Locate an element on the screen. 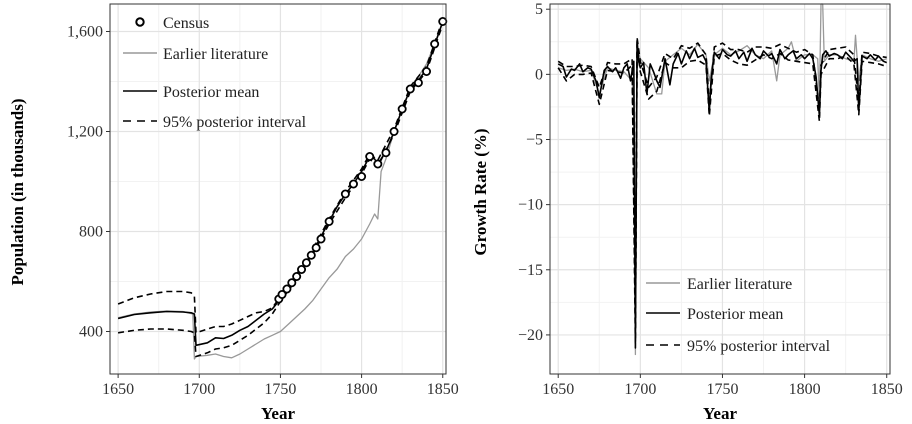 This screenshot has width=912, height=424. growth-x-tick-label: 1650 is located at coordinates (558, 389).